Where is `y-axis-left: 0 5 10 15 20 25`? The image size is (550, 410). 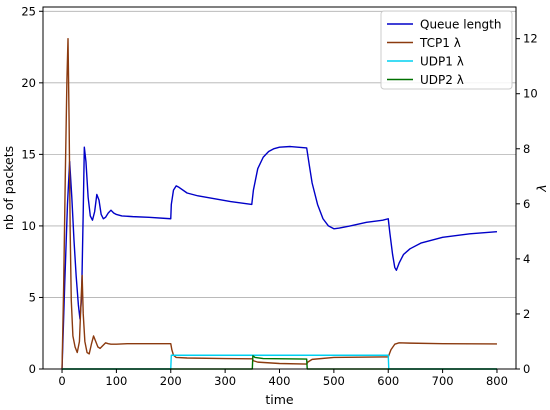
y-axis-left: 0 5 10 15 20 25 is located at coordinates (32, 190).